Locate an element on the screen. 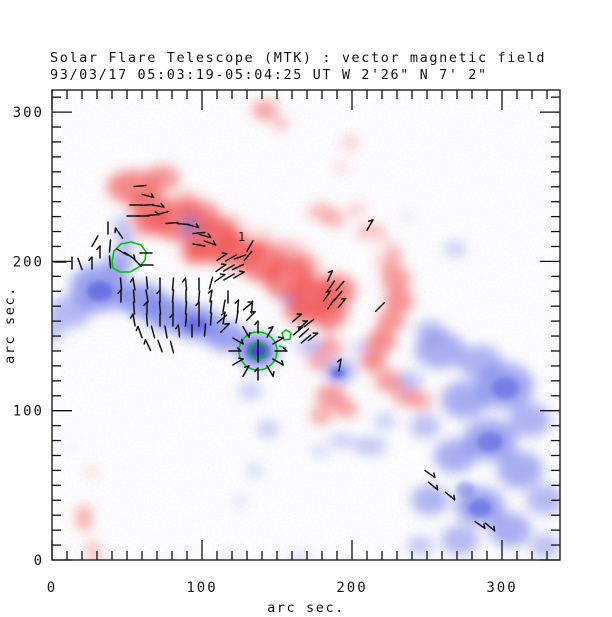 Image resolution: width=612 pixels, height=617 pixels. kernel-contour-dash is located at coordinates (282, 347).